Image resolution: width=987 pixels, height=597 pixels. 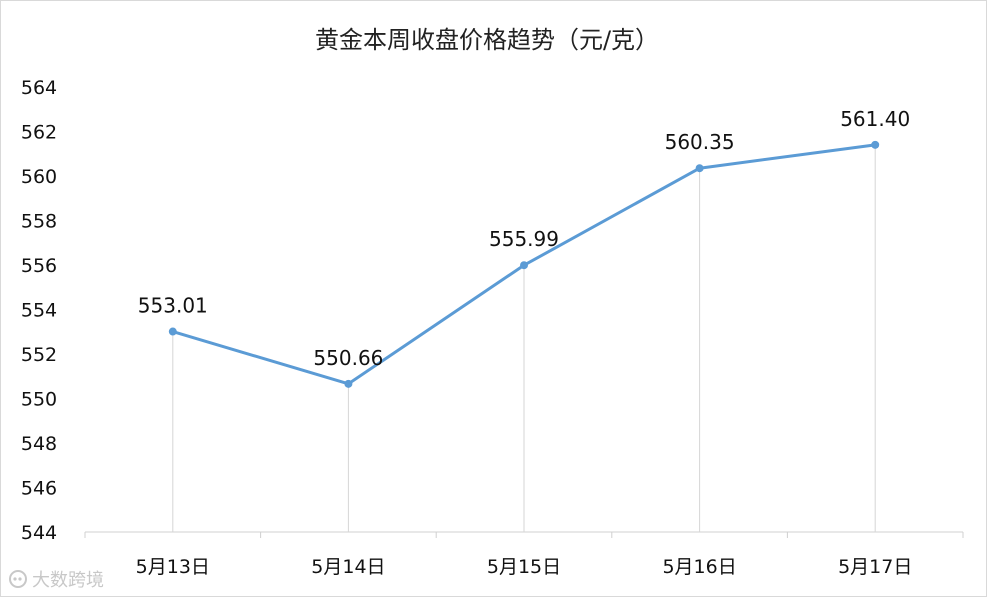 I want to click on data-label: 555.99, so click(x=524, y=239).